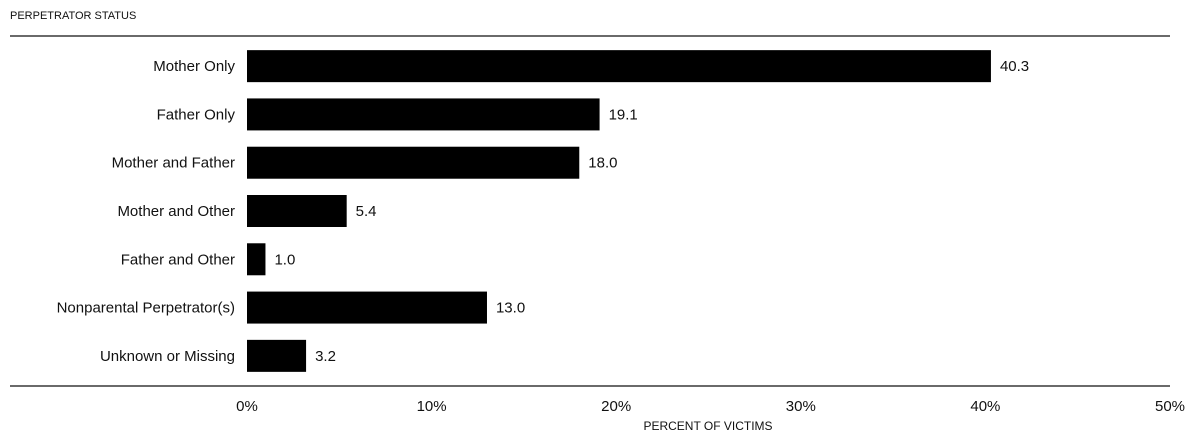  I want to click on value-label: 13.0, so click(510, 308).